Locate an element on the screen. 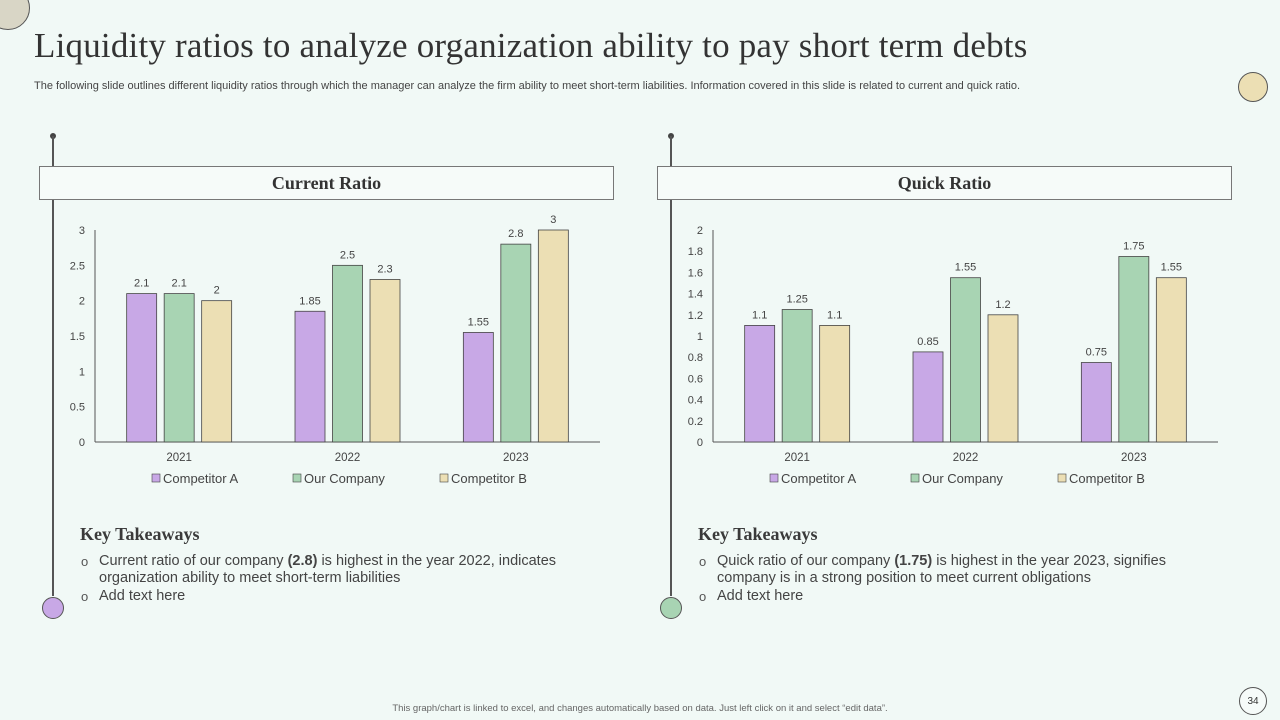 The width and height of the screenshot is (1280, 720). corner-circle-decoration is located at coordinates (15, 15).